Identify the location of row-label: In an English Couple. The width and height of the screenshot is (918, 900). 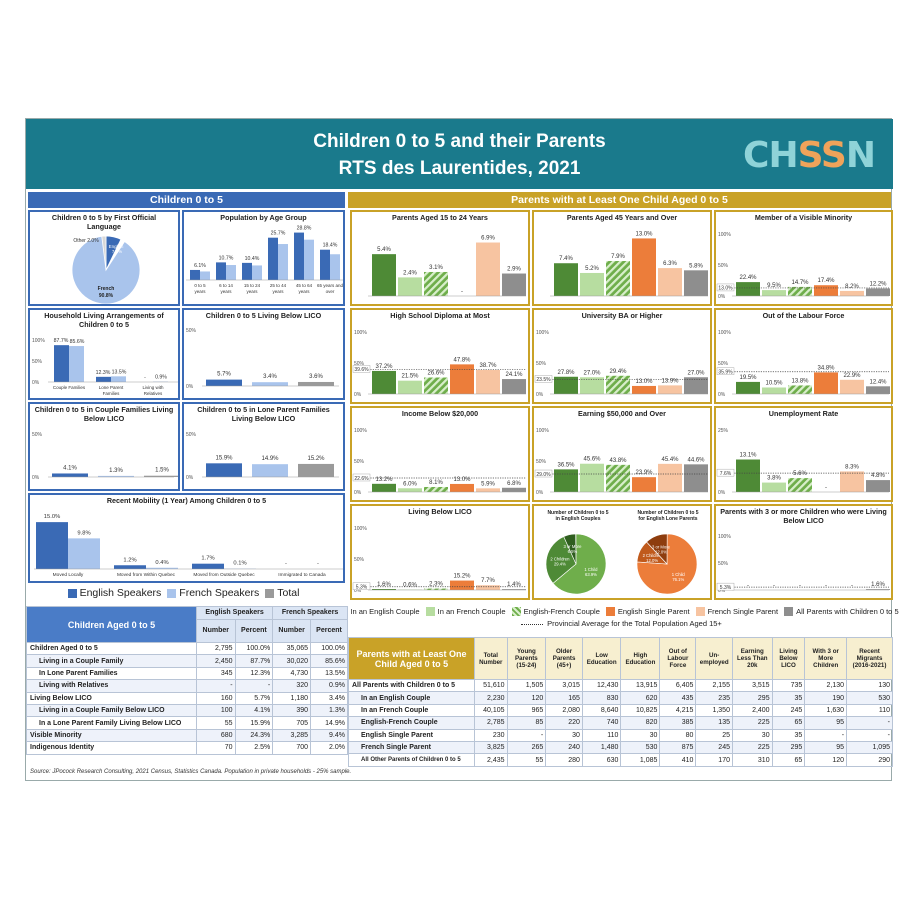
(411, 698).